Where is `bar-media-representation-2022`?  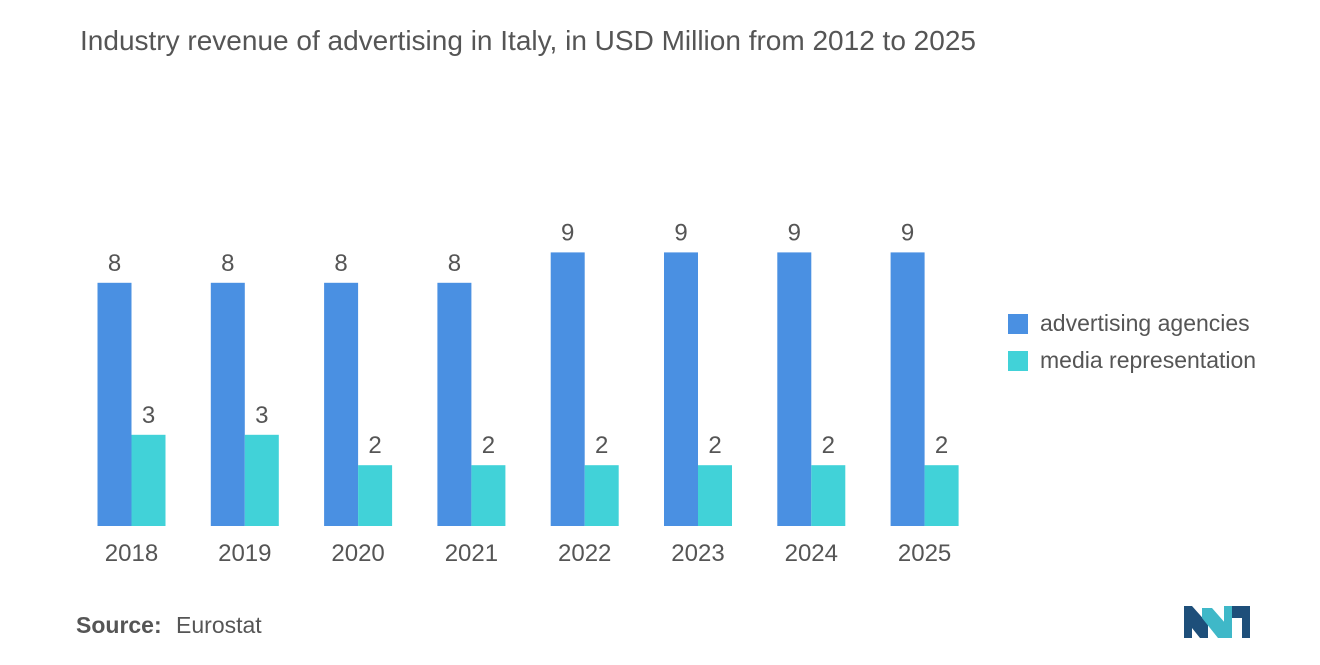 bar-media-representation-2022 is located at coordinates (601, 495).